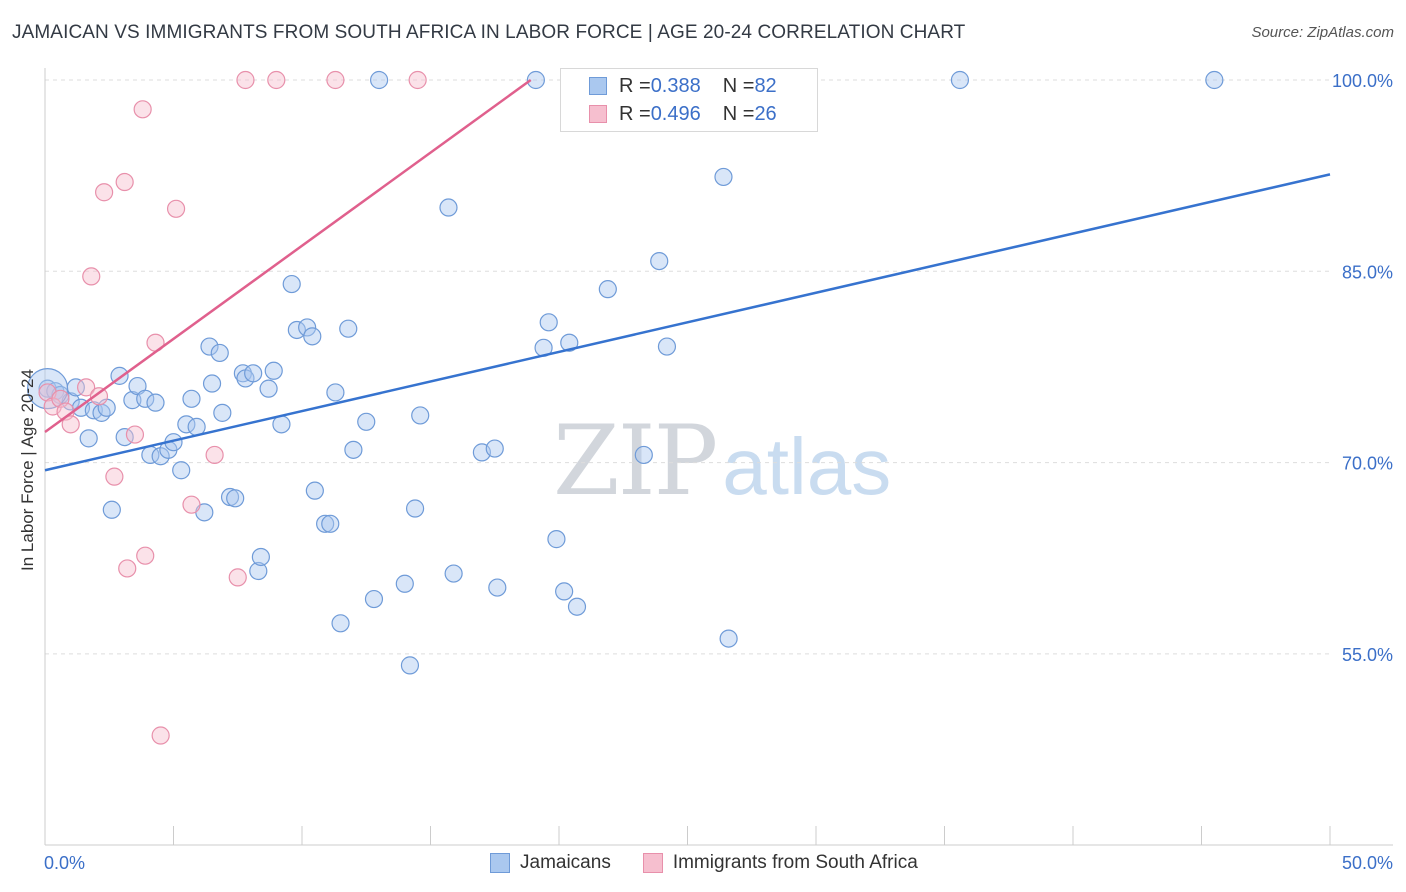  What do you see at coordinates (675, 113) in the screenshot?
I see `r-value: 0.496` at bounding box center [675, 113].